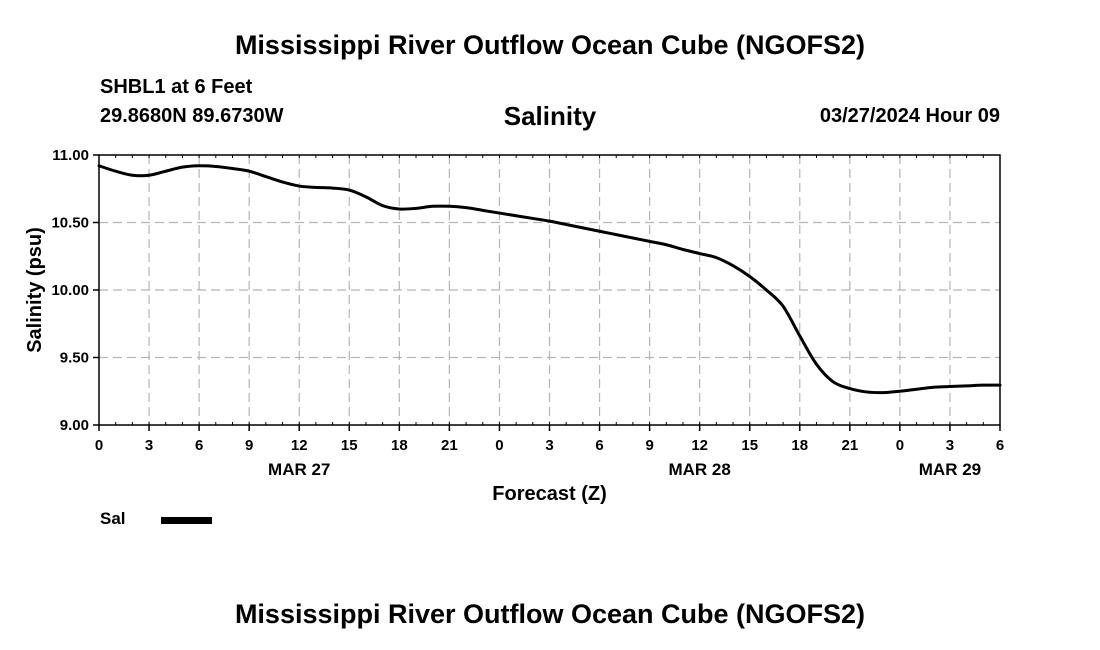 This screenshot has height=650, width=1100. Describe the element at coordinates (699, 469) in the screenshot. I see `day-label: MAR 28` at that location.